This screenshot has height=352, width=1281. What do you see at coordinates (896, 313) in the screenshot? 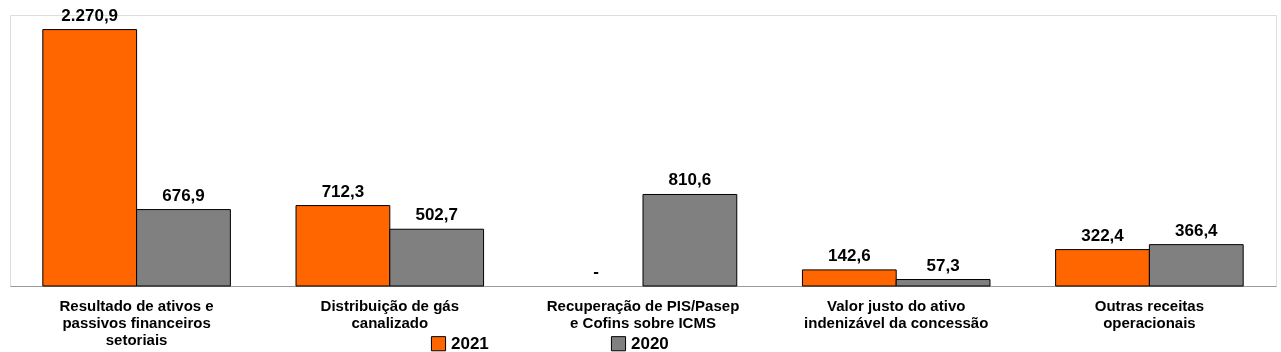
I see `x-tick-label: Valor justo do ativo indenizável da concessão` at bounding box center [896, 313].